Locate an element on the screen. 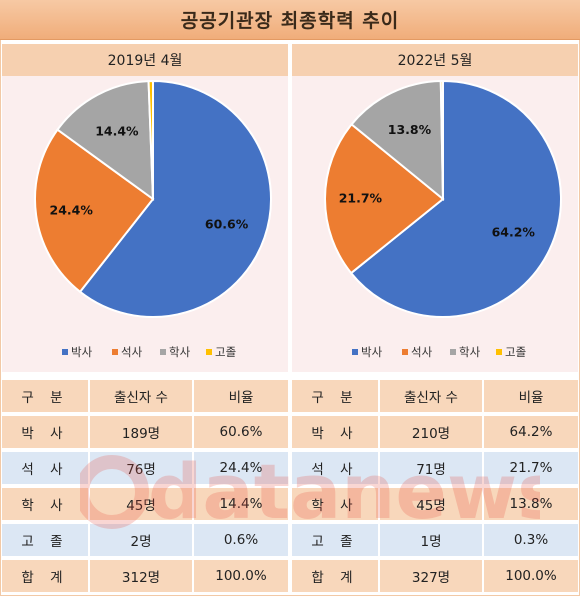 This screenshot has height=596, width=580. pie-title-2022: 2022년 5월 is located at coordinates (435, 60).